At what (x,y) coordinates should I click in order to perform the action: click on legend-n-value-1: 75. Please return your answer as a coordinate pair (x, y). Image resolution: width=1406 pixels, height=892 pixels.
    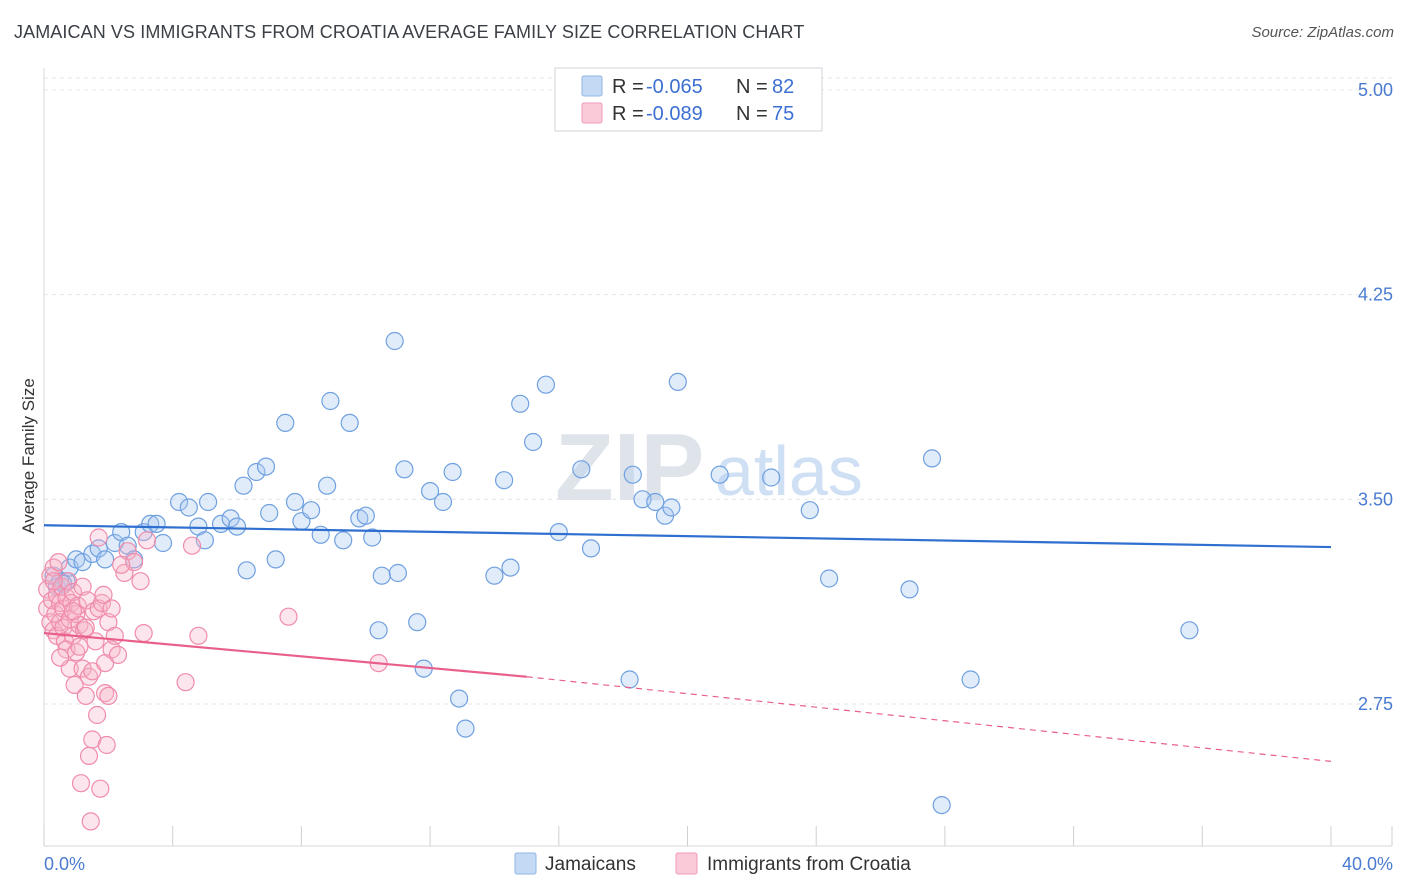
    Looking at the image, I should click on (783, 114).